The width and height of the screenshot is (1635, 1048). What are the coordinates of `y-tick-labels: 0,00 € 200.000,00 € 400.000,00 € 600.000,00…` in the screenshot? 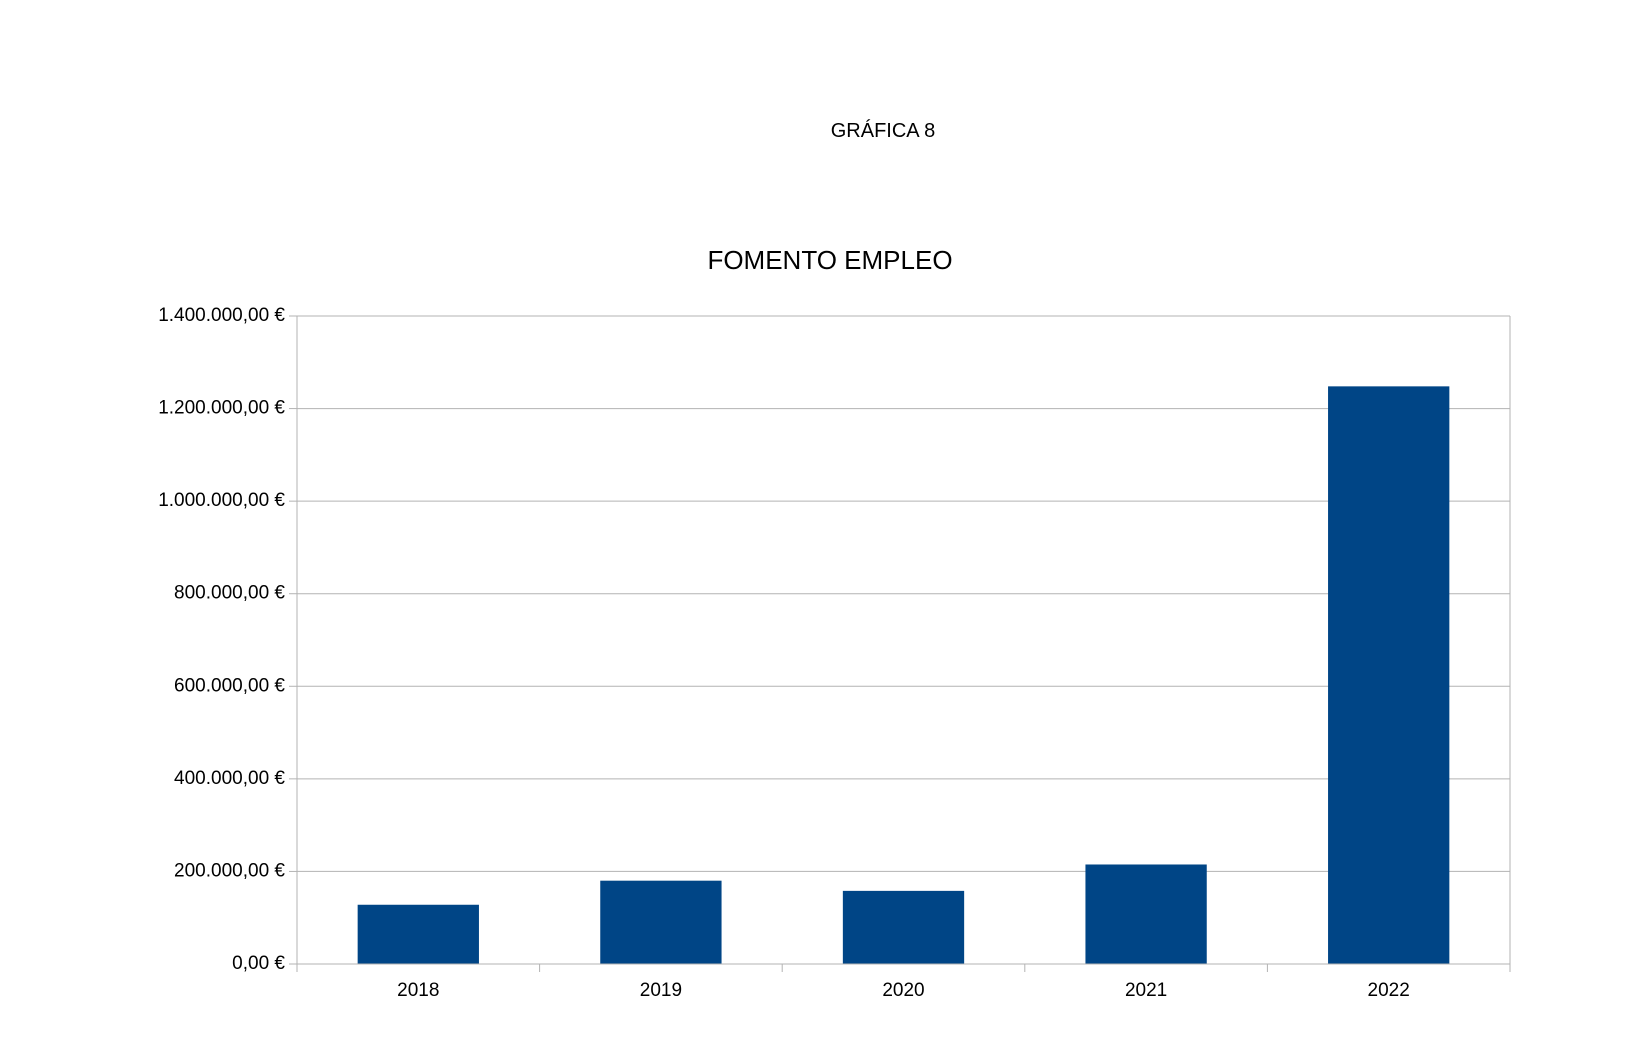 It's located at (221, 639).